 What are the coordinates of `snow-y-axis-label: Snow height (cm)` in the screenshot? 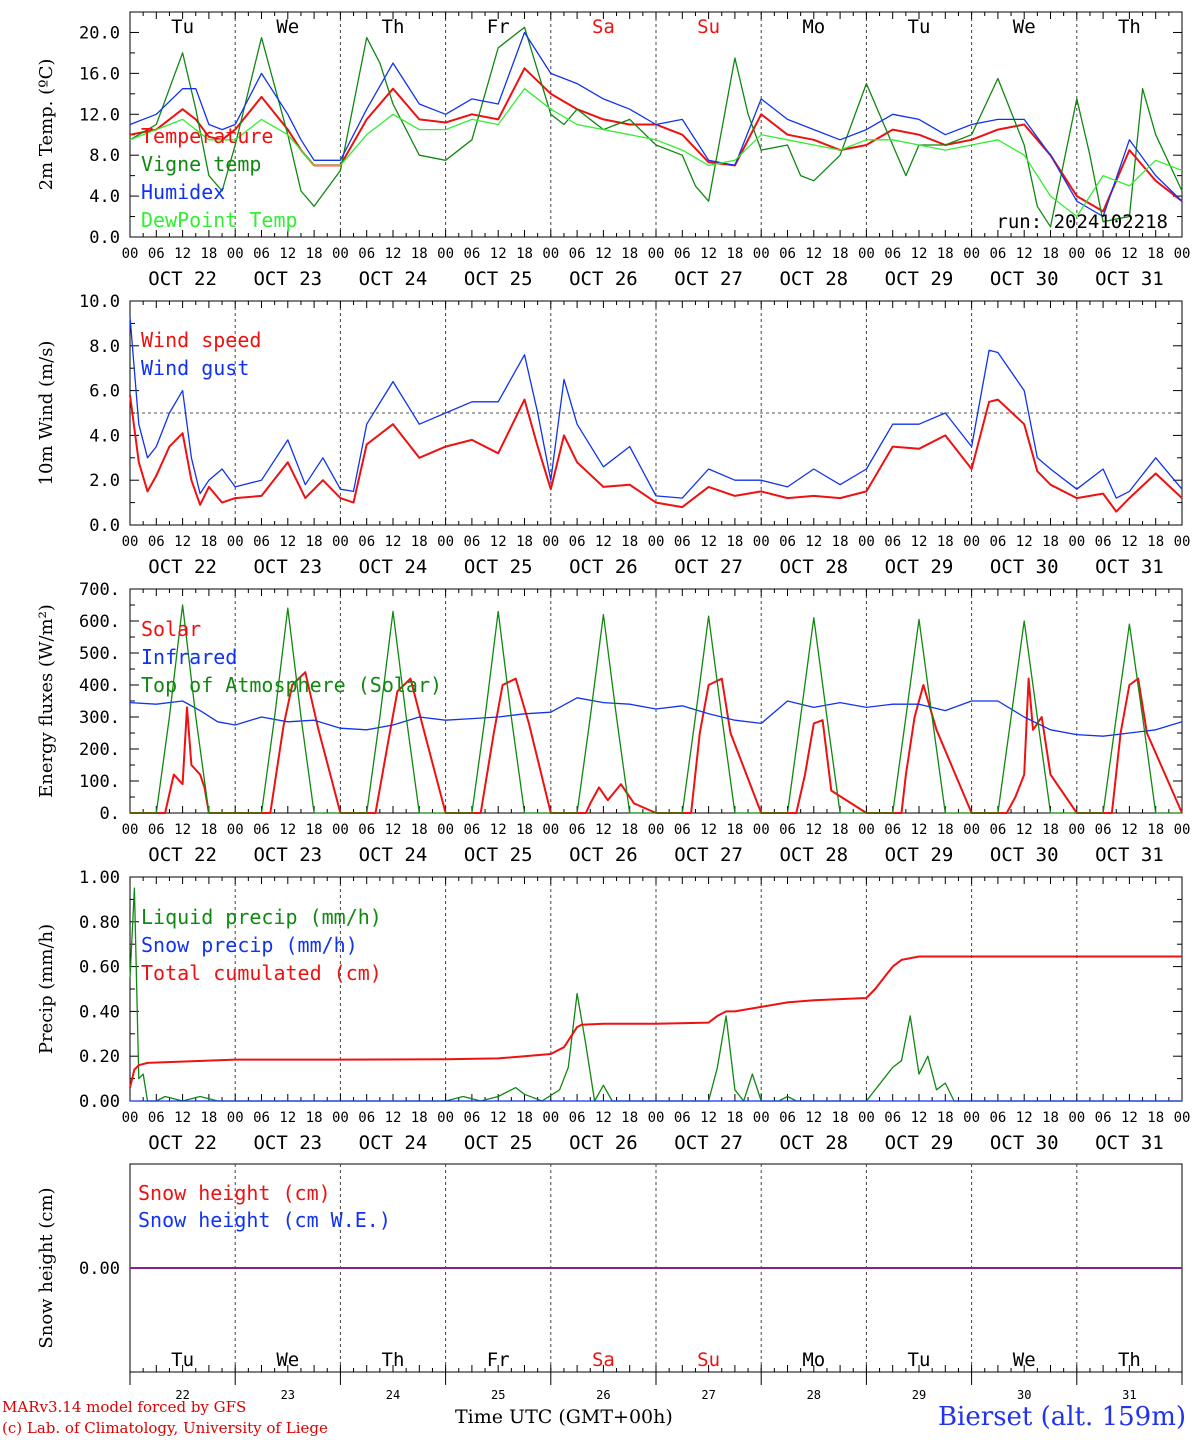 It's located at (46, 1267).